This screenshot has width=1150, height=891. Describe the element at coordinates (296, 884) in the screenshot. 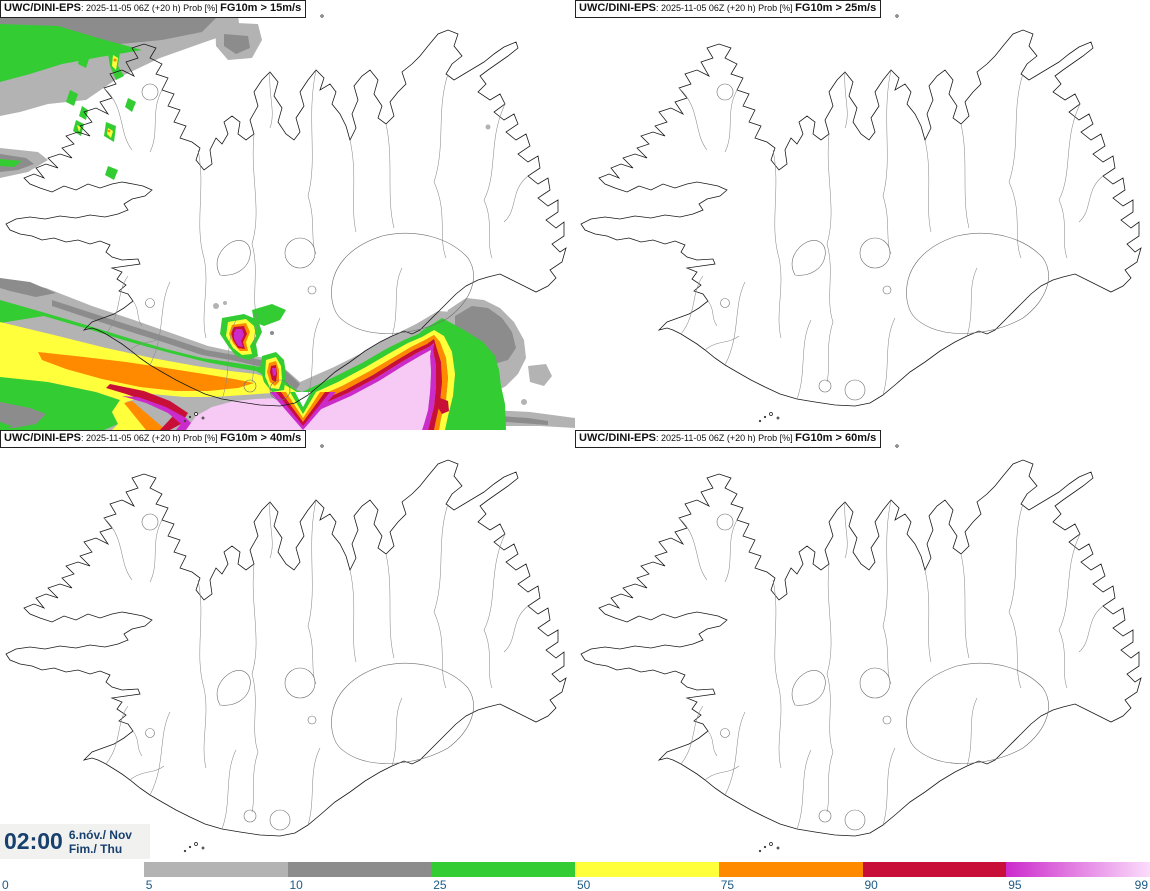

I see `colorbar-tick-10: 10` at that location.